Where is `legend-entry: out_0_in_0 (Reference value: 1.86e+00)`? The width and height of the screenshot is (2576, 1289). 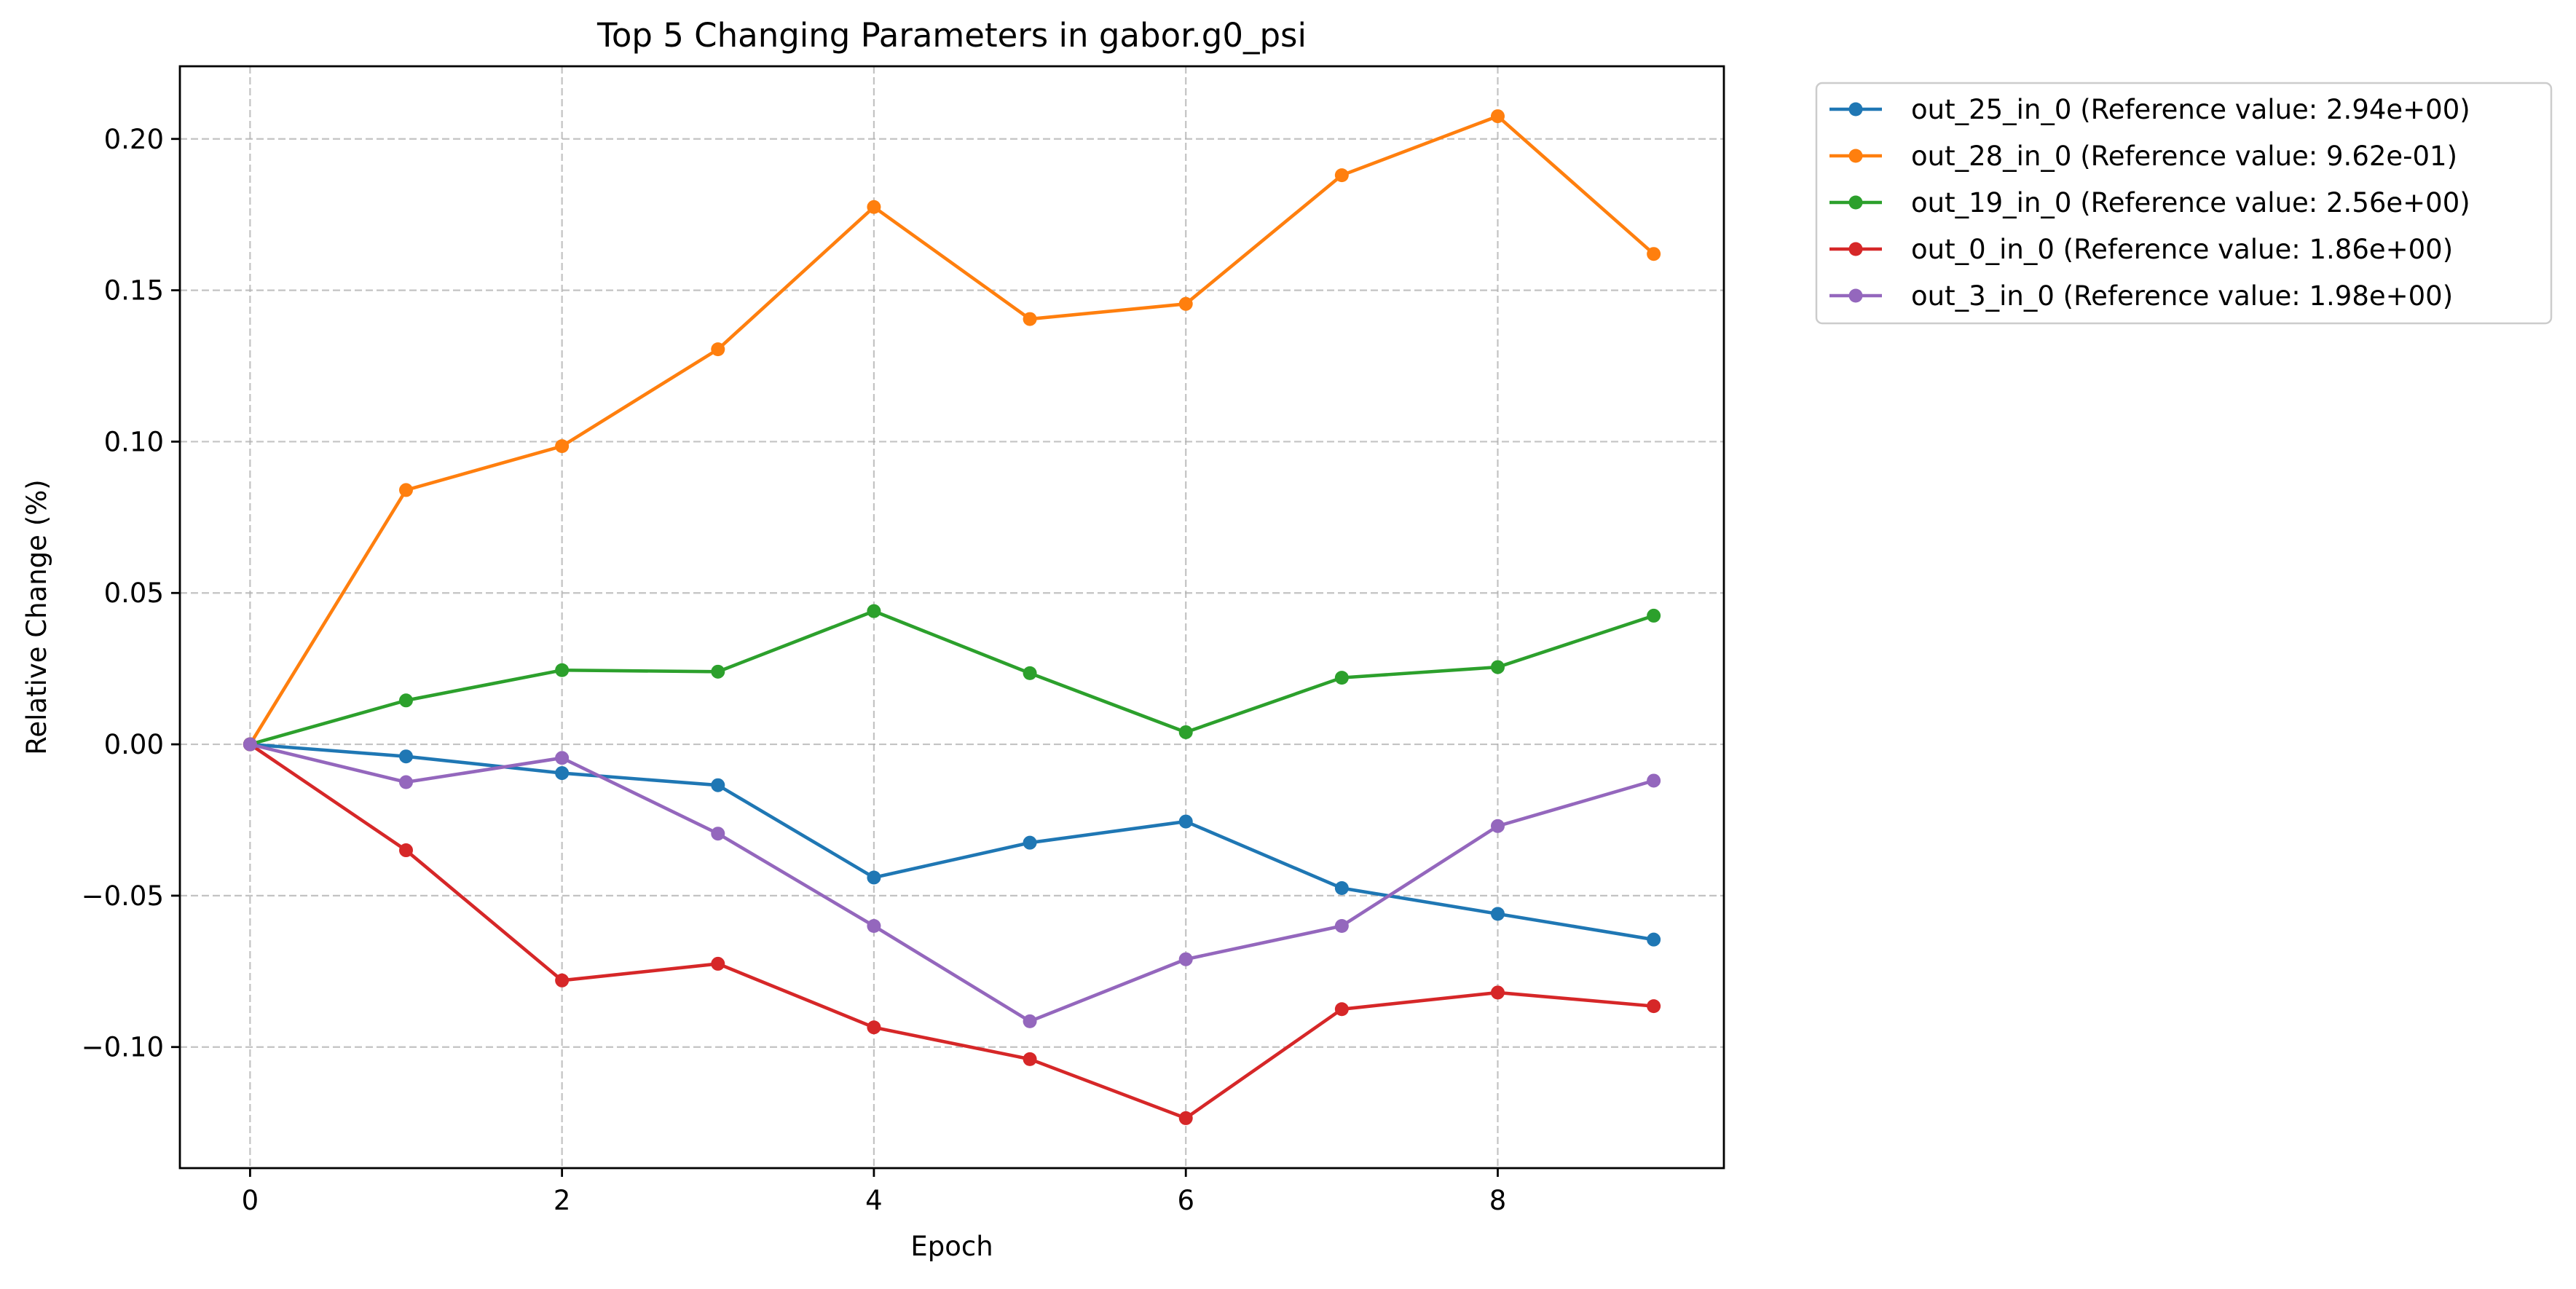 legend-entry: out_0_in_0 (Reference value: 1.86e+00) is located at coordinates (2141, 250).